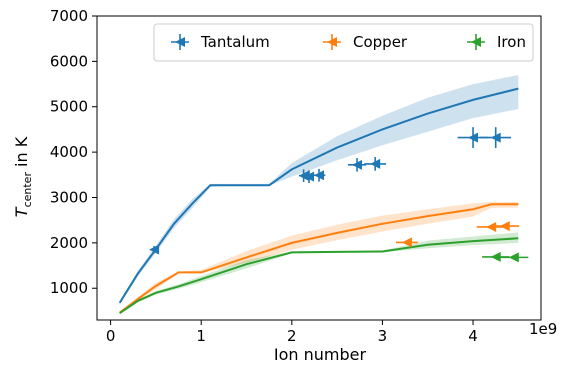 The width and height of the screenshot is (569, 368). What do you see at coordinates (383, 336) in the screenshot?
I see `x-tick-label: 3` at bounding box center [383, 336].